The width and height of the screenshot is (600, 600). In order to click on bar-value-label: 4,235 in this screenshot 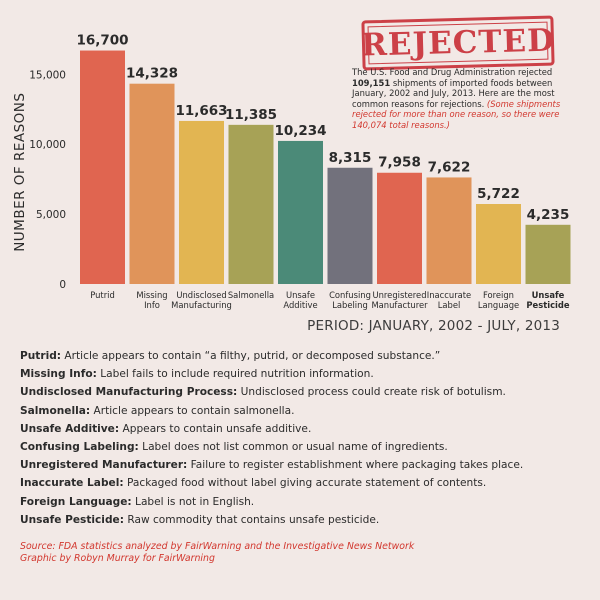, I will do `click(548, 215)`.